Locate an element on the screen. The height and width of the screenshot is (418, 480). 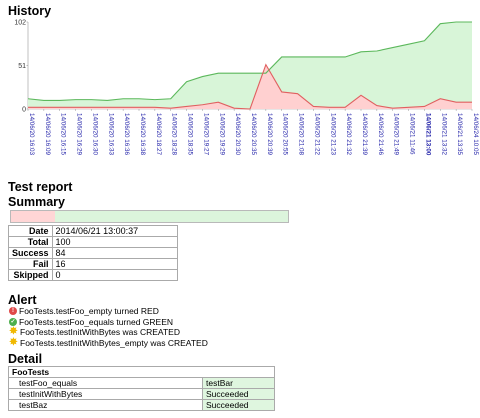
summary-row-total: Total 100 is located at coordinates (93, 242).